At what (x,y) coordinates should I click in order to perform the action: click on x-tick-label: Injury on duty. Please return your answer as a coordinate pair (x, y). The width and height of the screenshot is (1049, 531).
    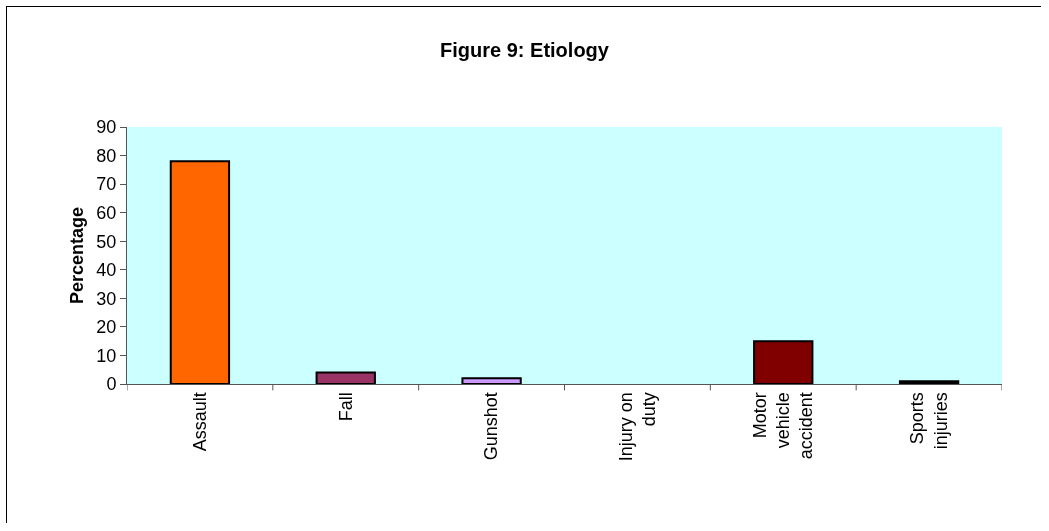
    Looking at the image, I should click on (637, 427).